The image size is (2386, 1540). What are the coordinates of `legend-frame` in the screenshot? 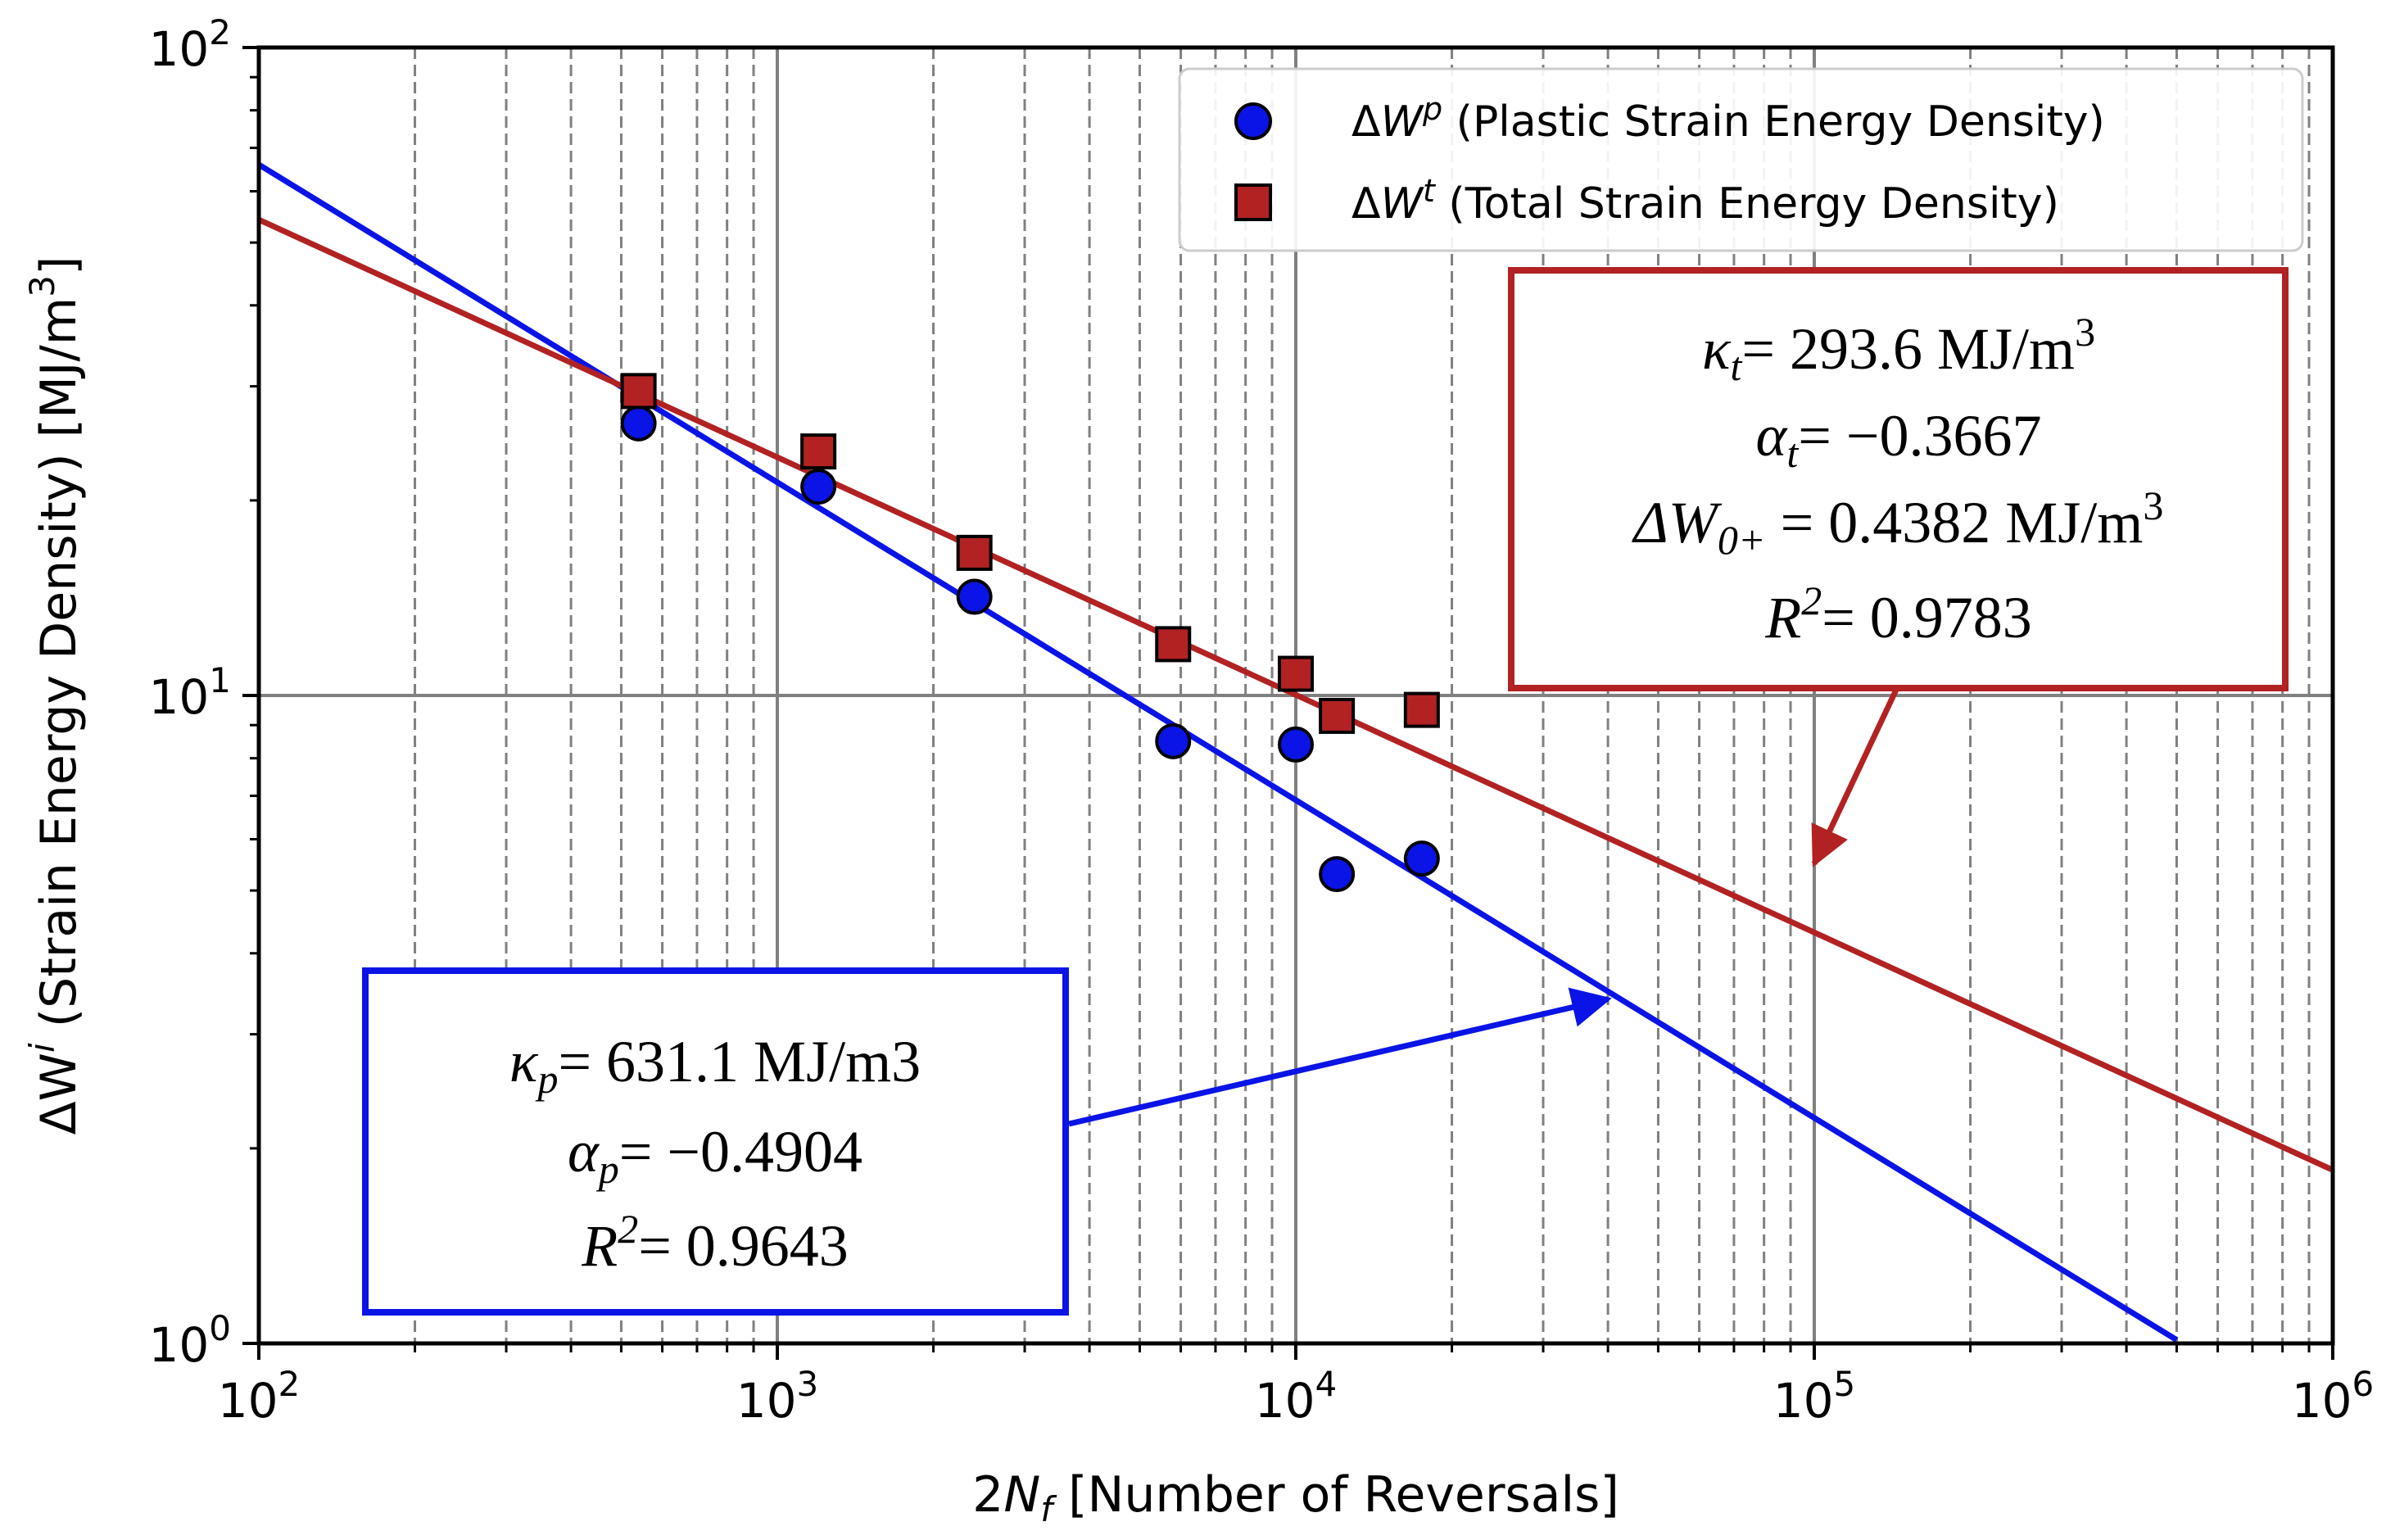 It's located at (1741, 159).